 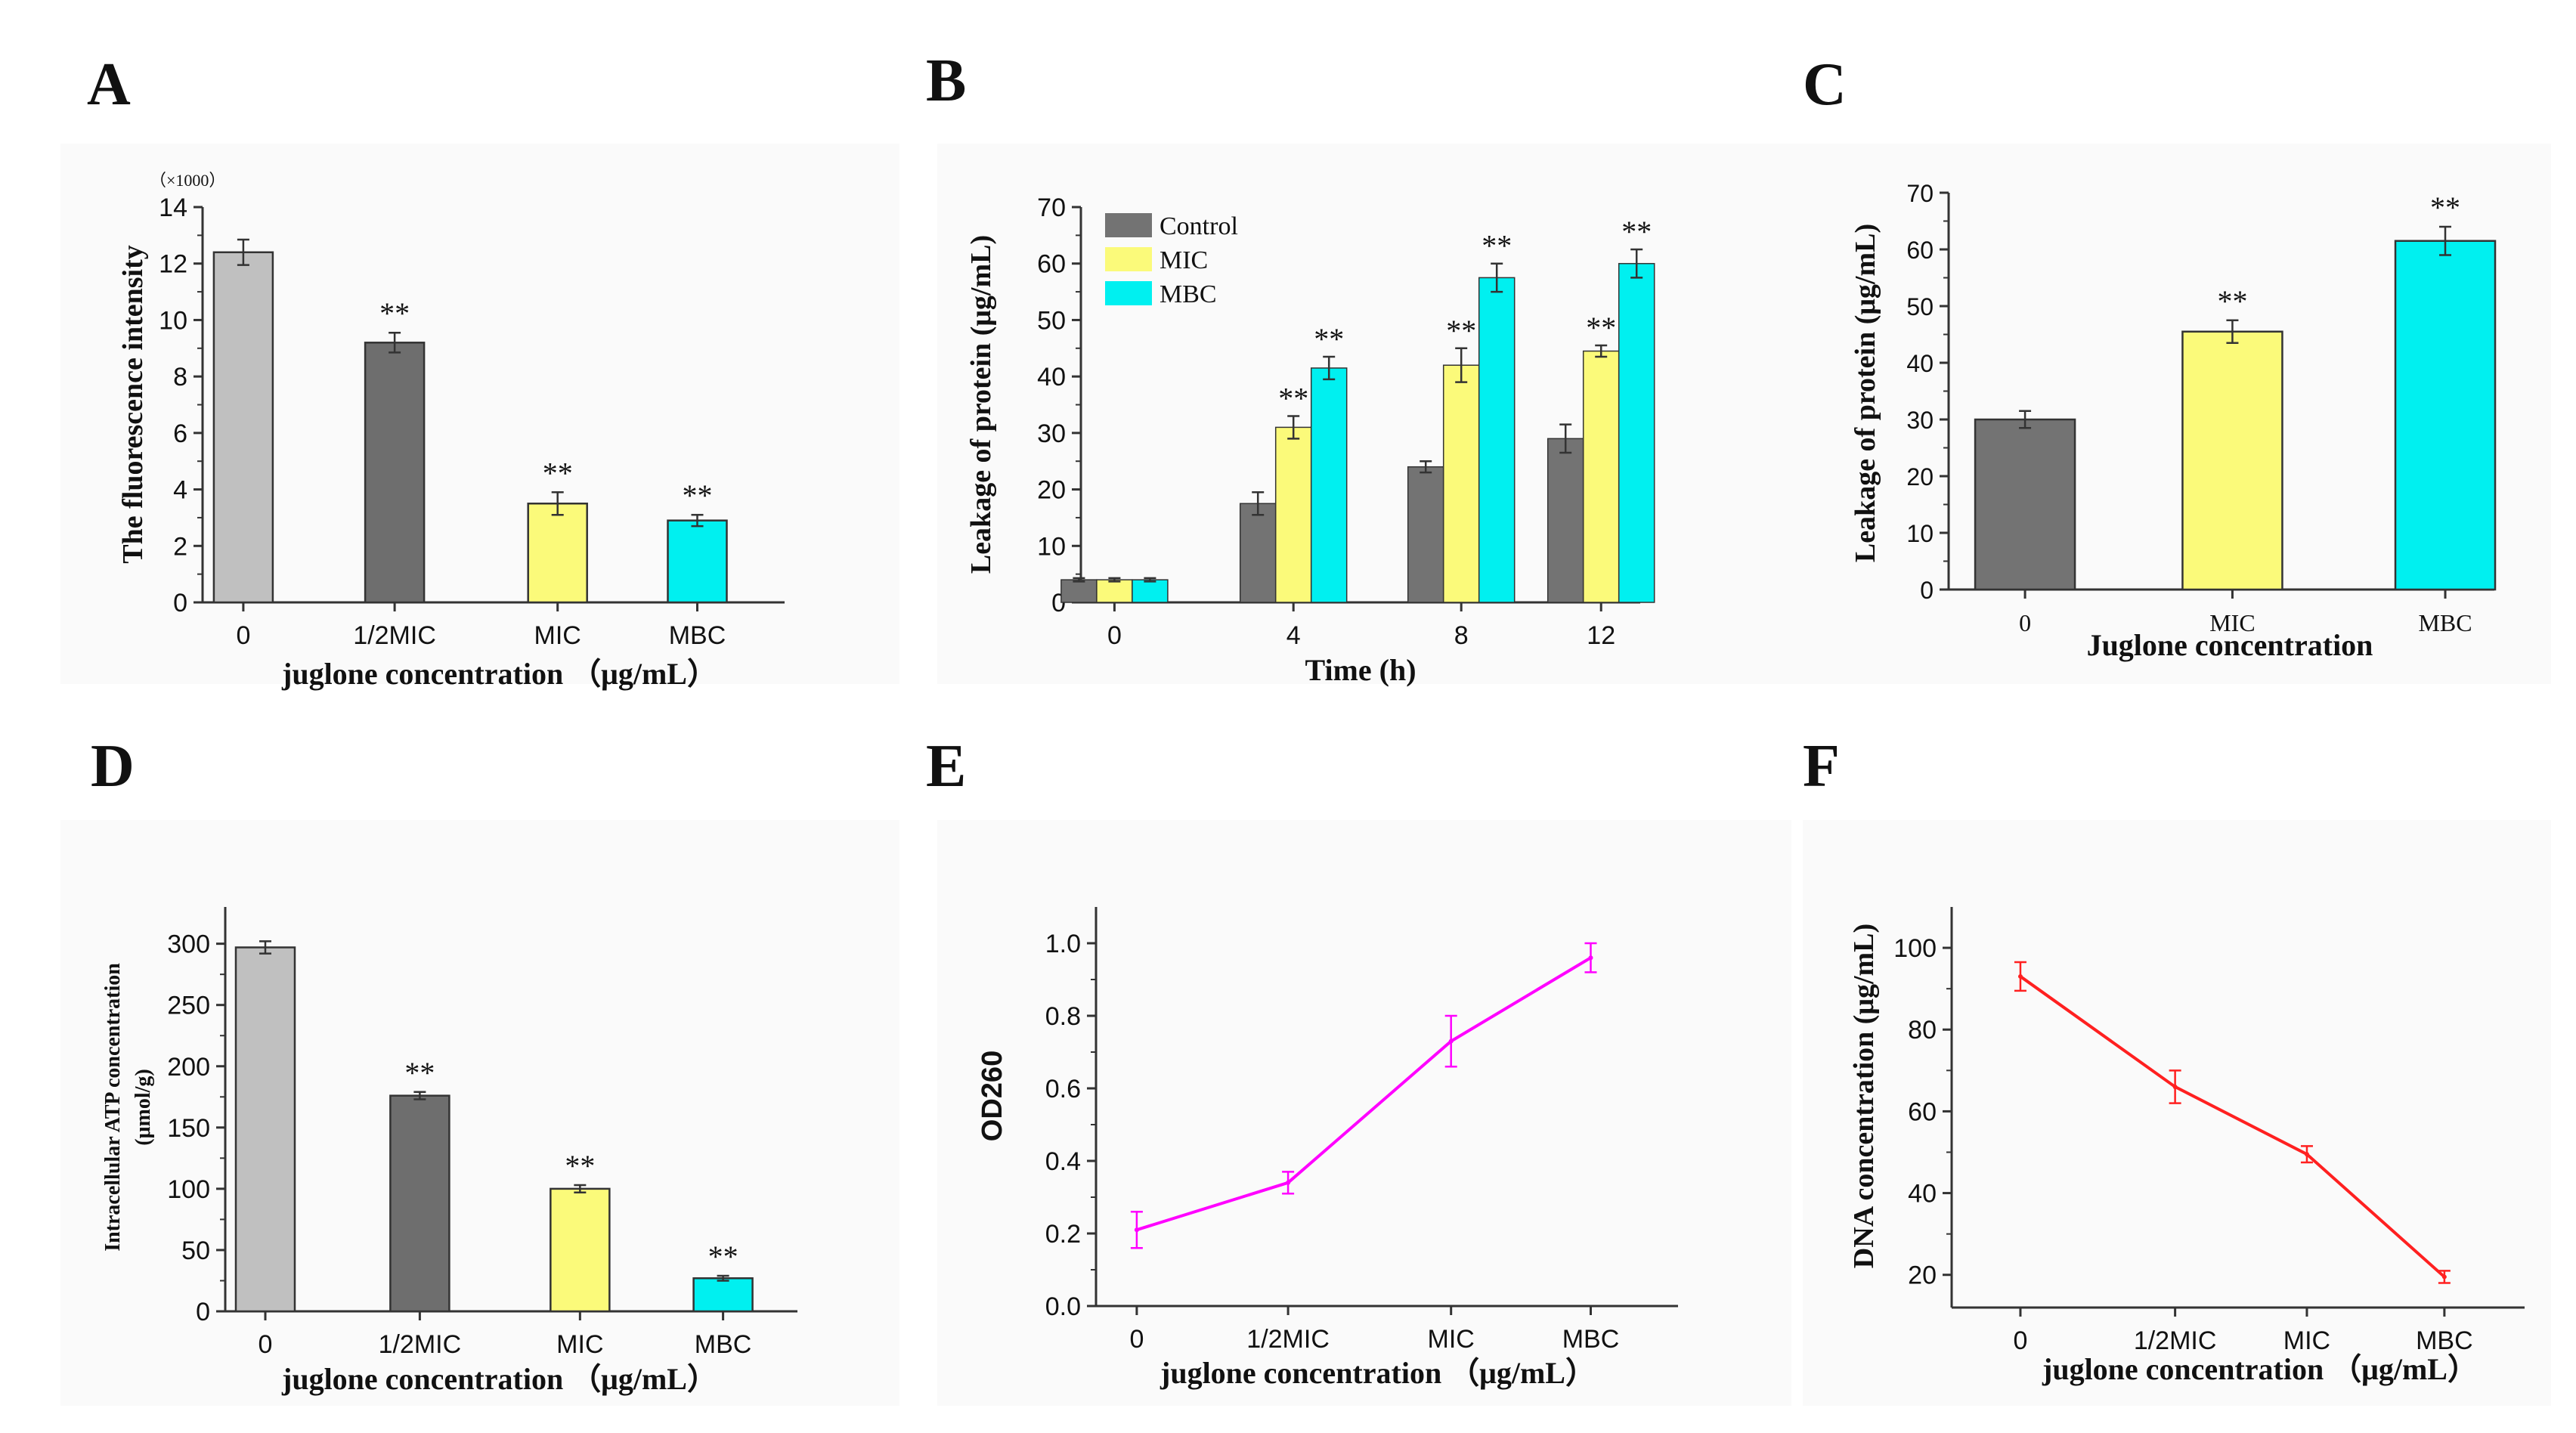 I want to click on panel-label: F, so click(x=1821, y=766).